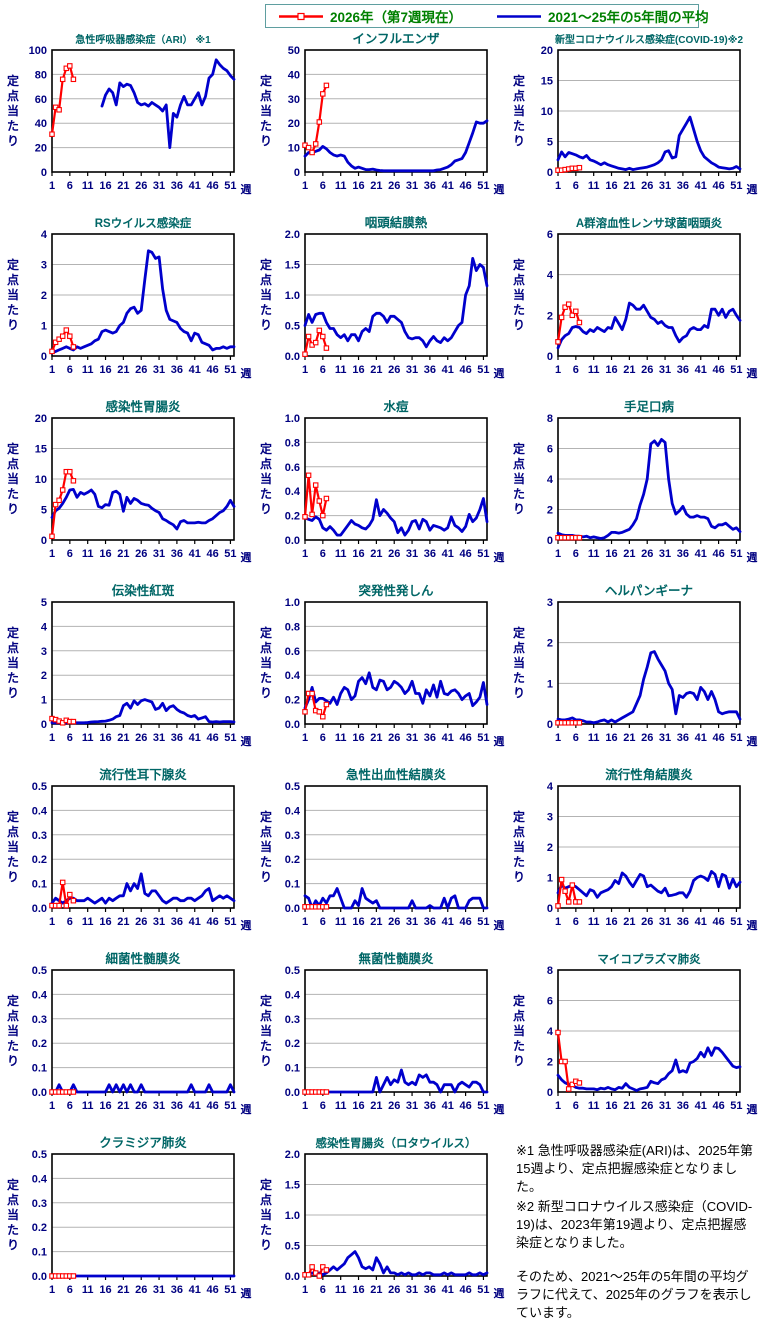 The image size is (761, 1323). Describe the element at coordinates (396, 222) in the screenshot. I see `chart-title: 咽頭結膜熱` at that location.